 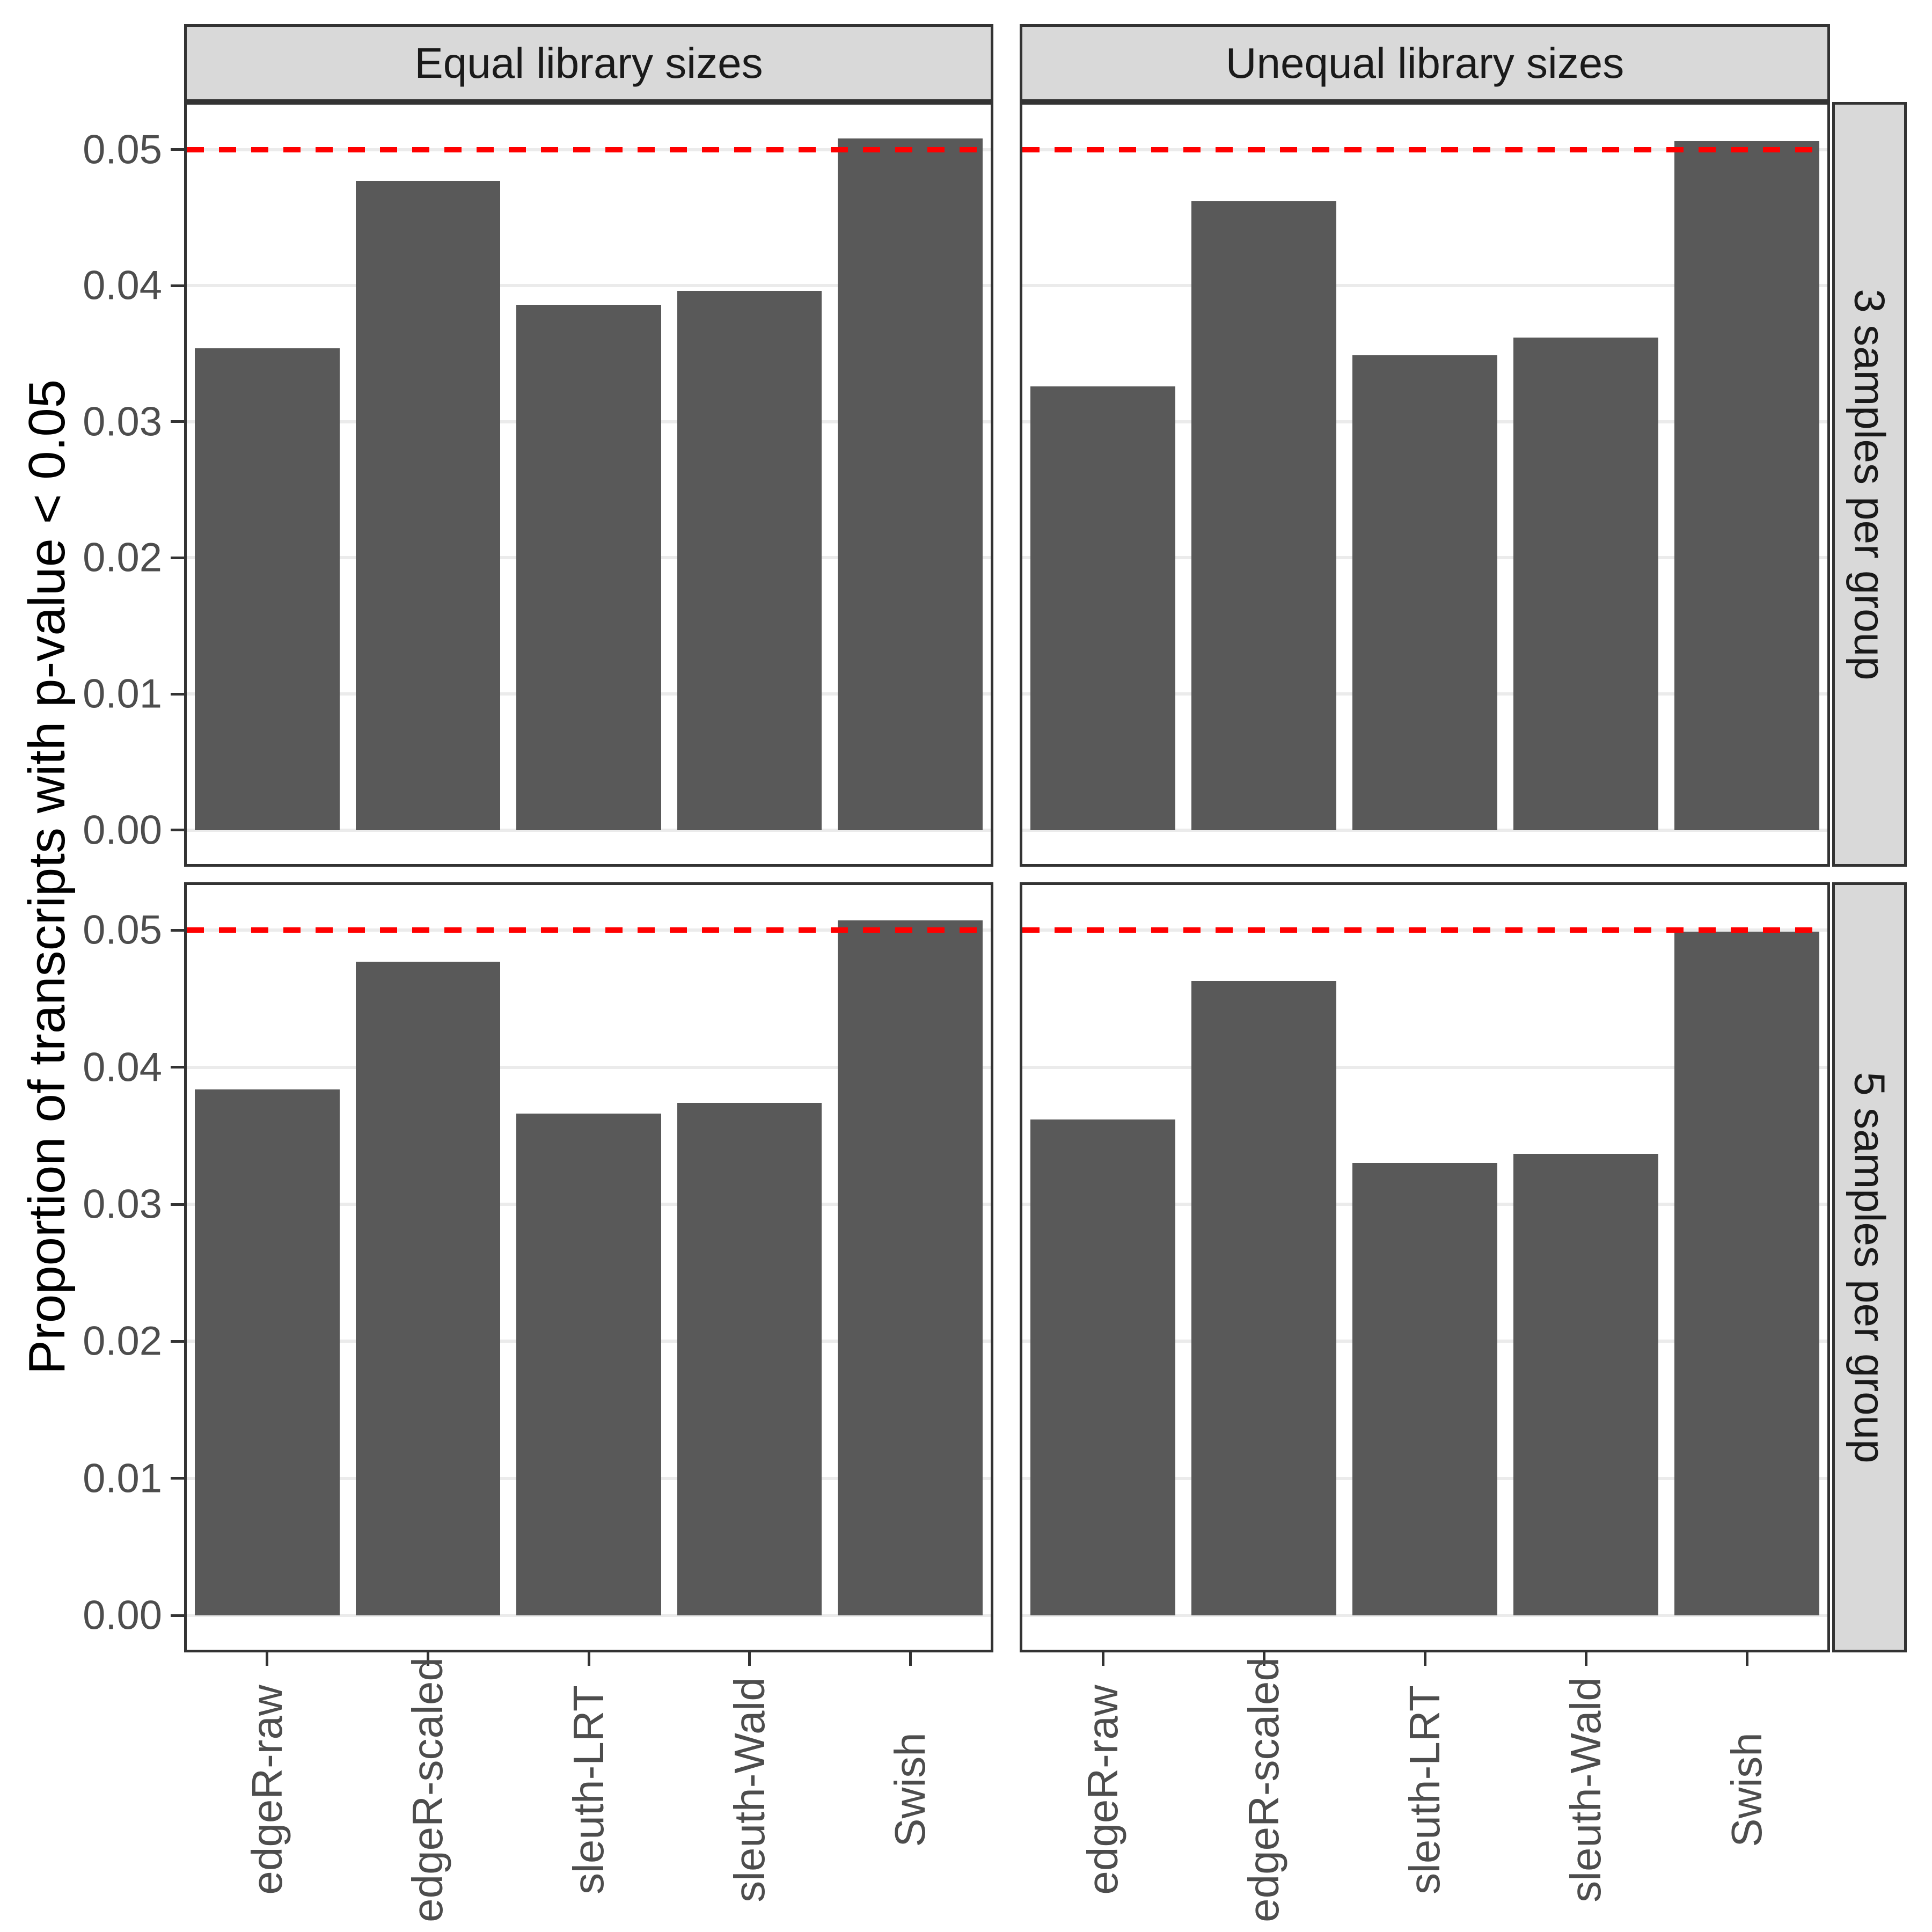 I want to click on facet-strip-text: Equal library sizes, so click(x=588, y=63).